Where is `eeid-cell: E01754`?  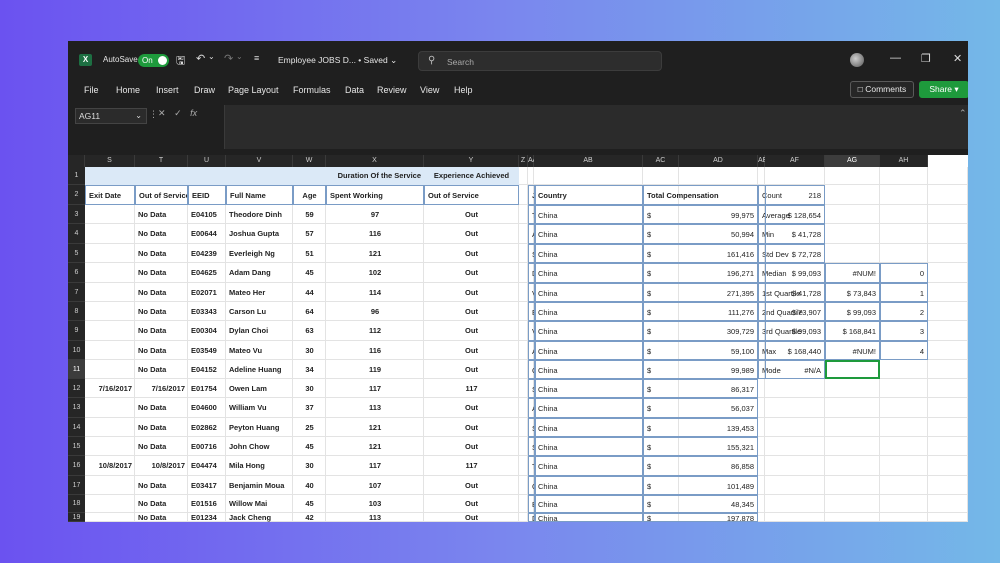
eeid-cell: E01754 is located at coordinates (204, 388).